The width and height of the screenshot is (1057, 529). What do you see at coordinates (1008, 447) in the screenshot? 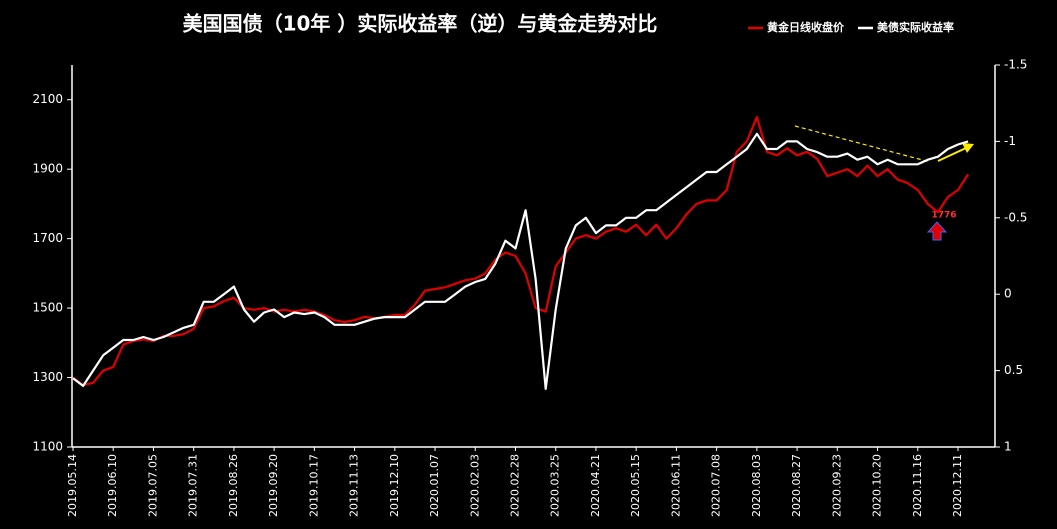
I see `y2-tick-label: 1` at bounding box center [1008, 447].